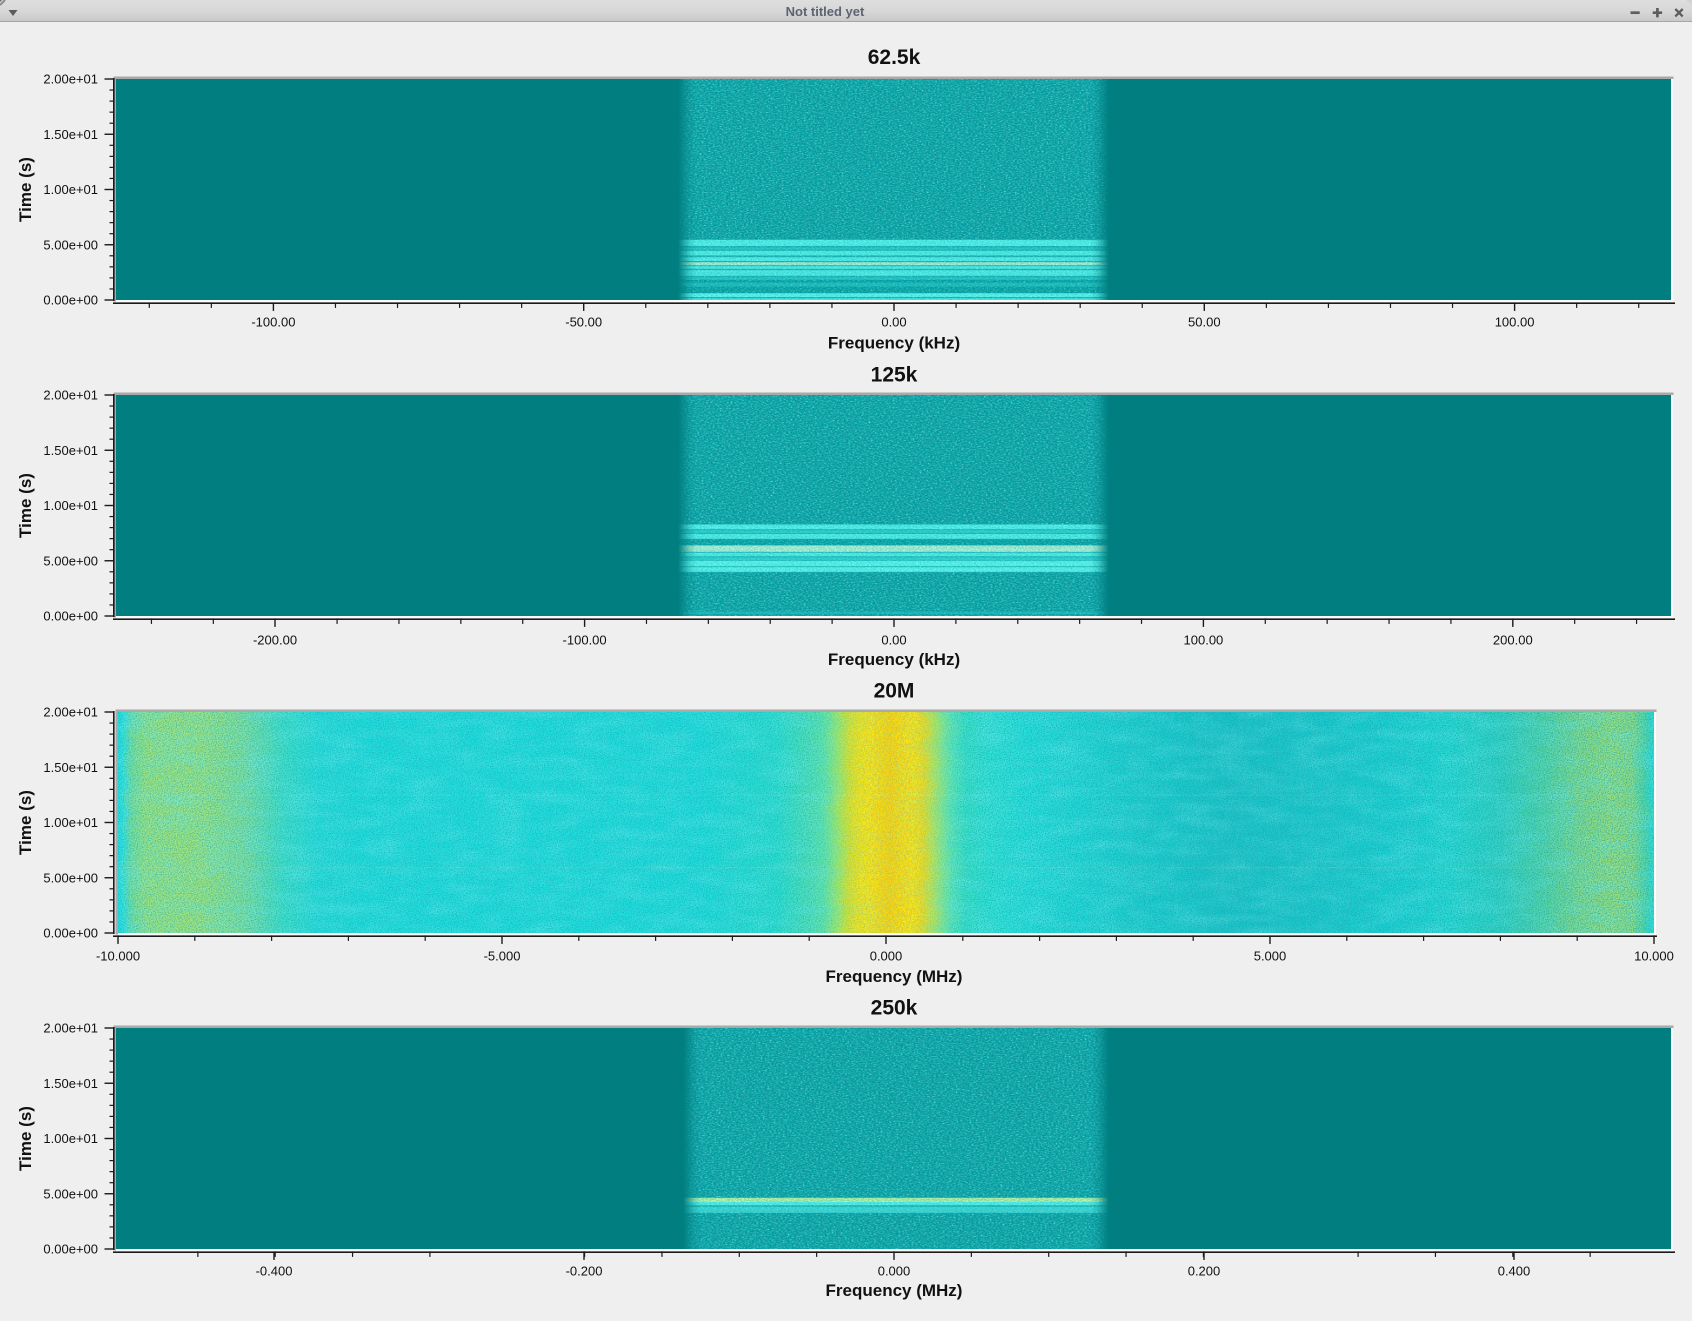  Describe the element at coordinates (1513, 640) in the screenshot. I see `svg-text: 200.00` at that location.